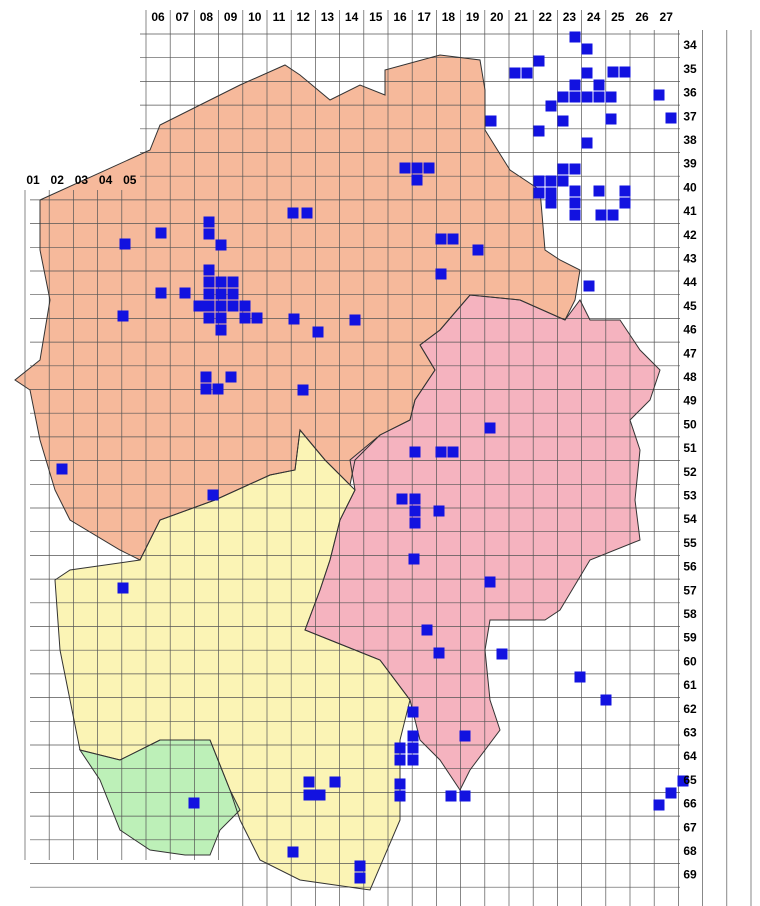 This screenshot has width=760, height=906. I want to click on row-label: 68, so click(690, 851).